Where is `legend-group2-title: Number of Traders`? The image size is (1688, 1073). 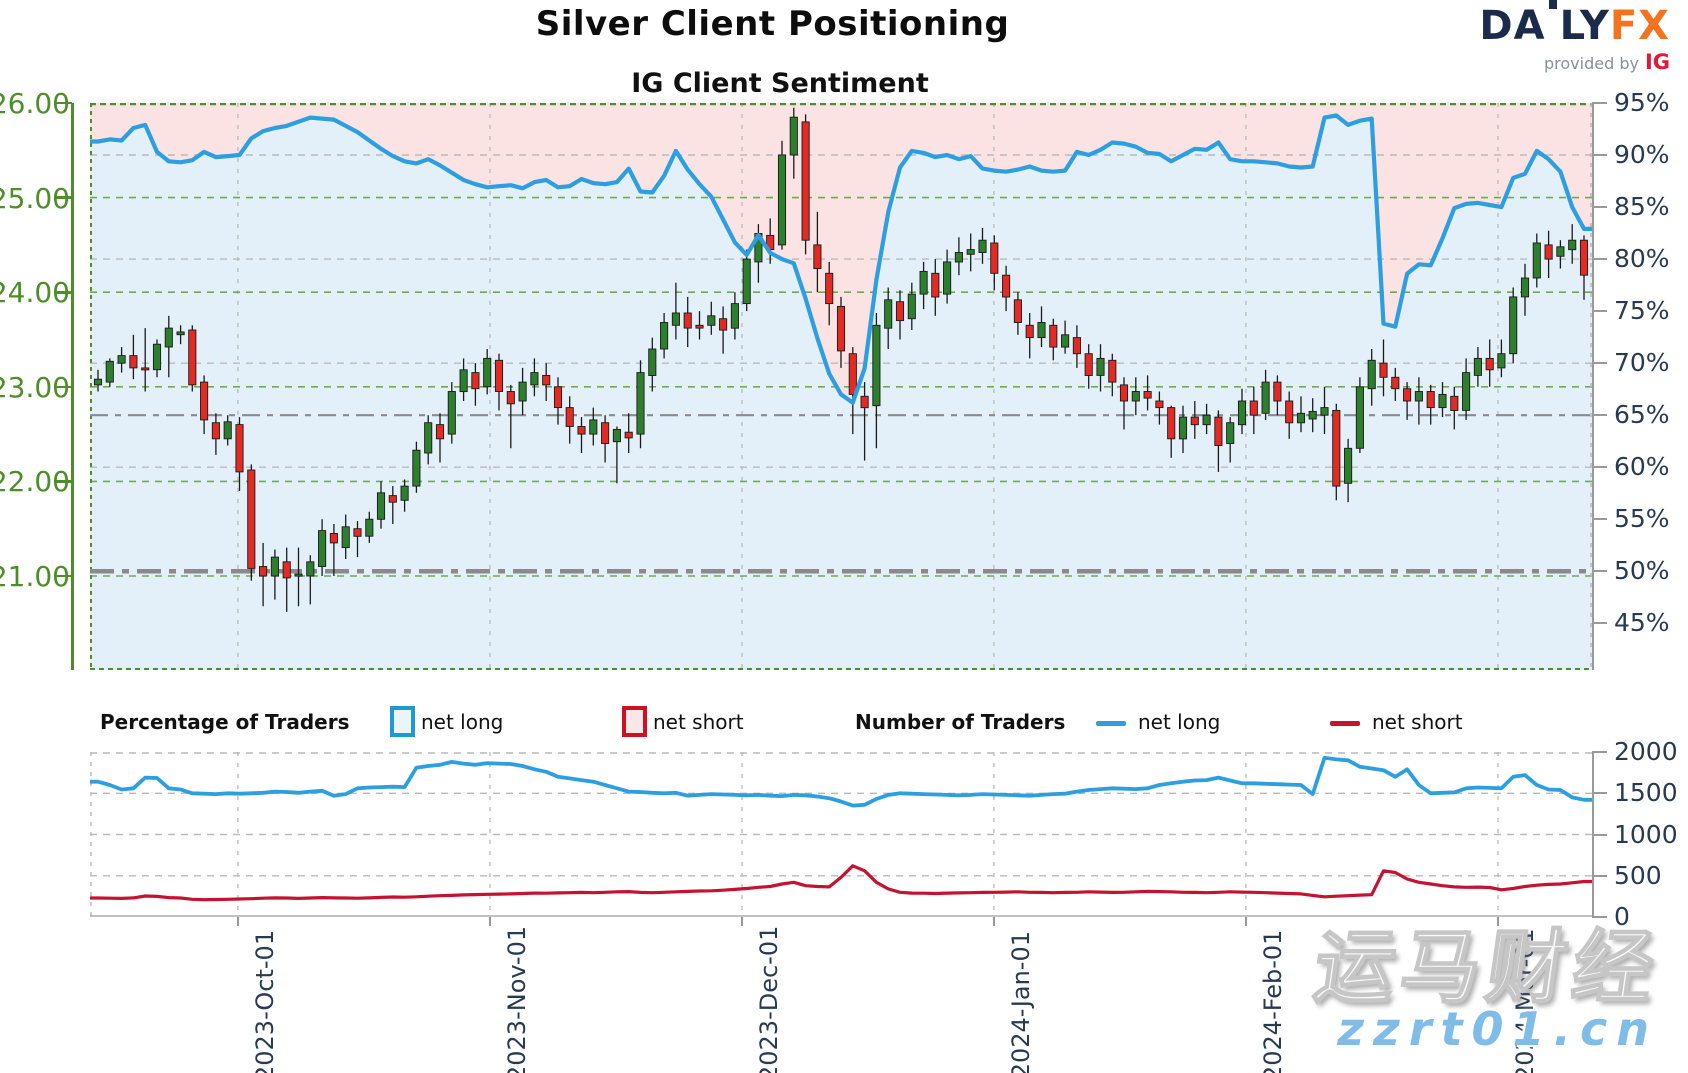 legend-group2-title: Number of Traders is located at coordinates (960, 722).